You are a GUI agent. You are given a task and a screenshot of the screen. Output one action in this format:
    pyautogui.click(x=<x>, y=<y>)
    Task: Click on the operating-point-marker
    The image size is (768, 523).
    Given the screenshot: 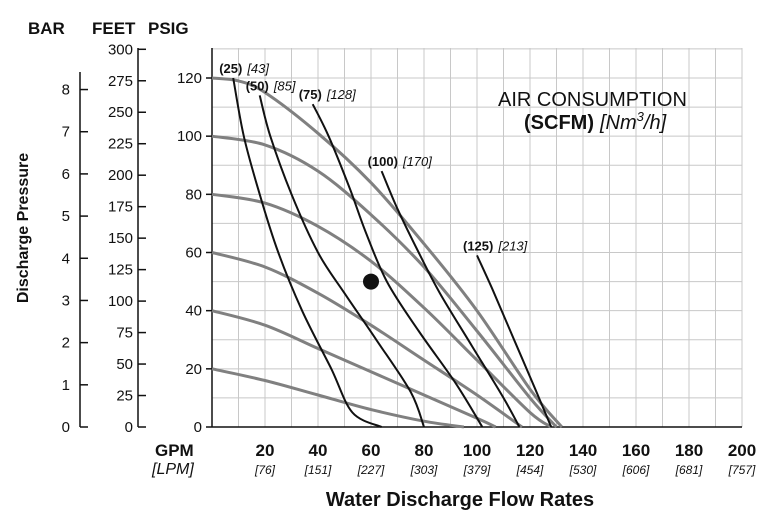 What is the action you would take?
    pyautogui.click(x=371, y=281)
    